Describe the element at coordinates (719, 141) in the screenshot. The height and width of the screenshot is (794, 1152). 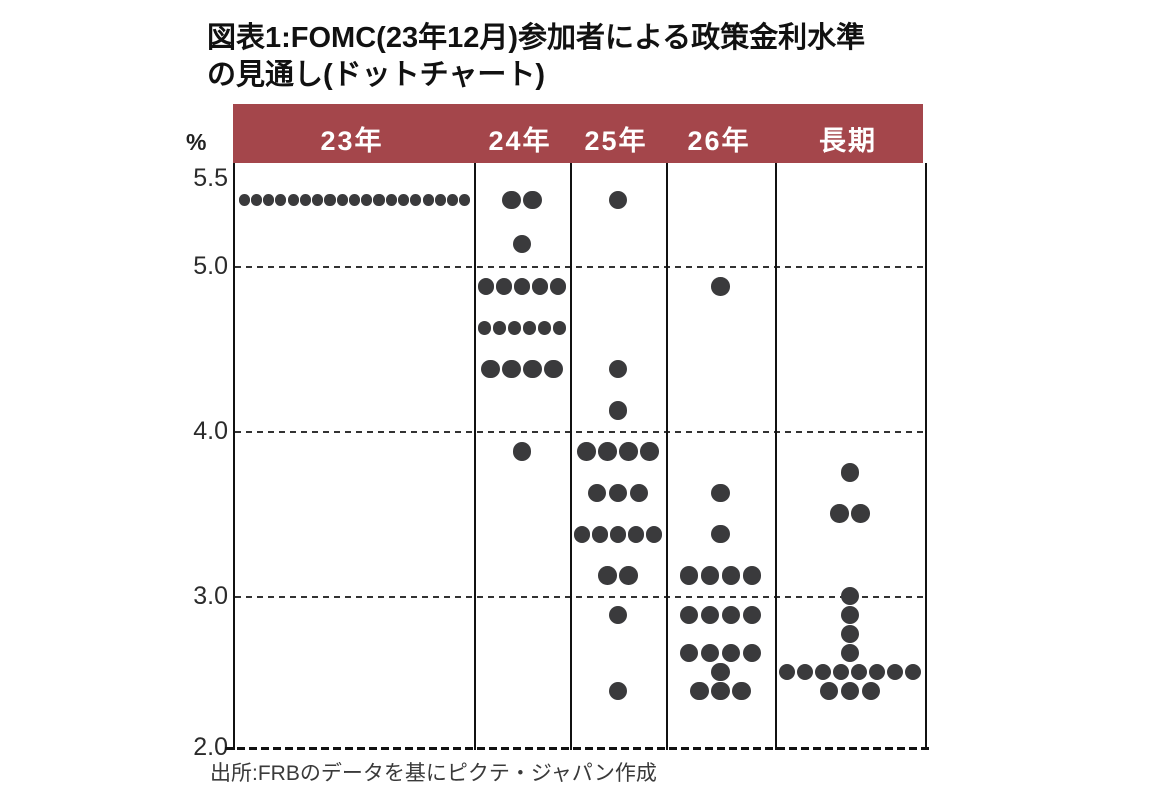
I see `year-header-26: 26年` at that location.